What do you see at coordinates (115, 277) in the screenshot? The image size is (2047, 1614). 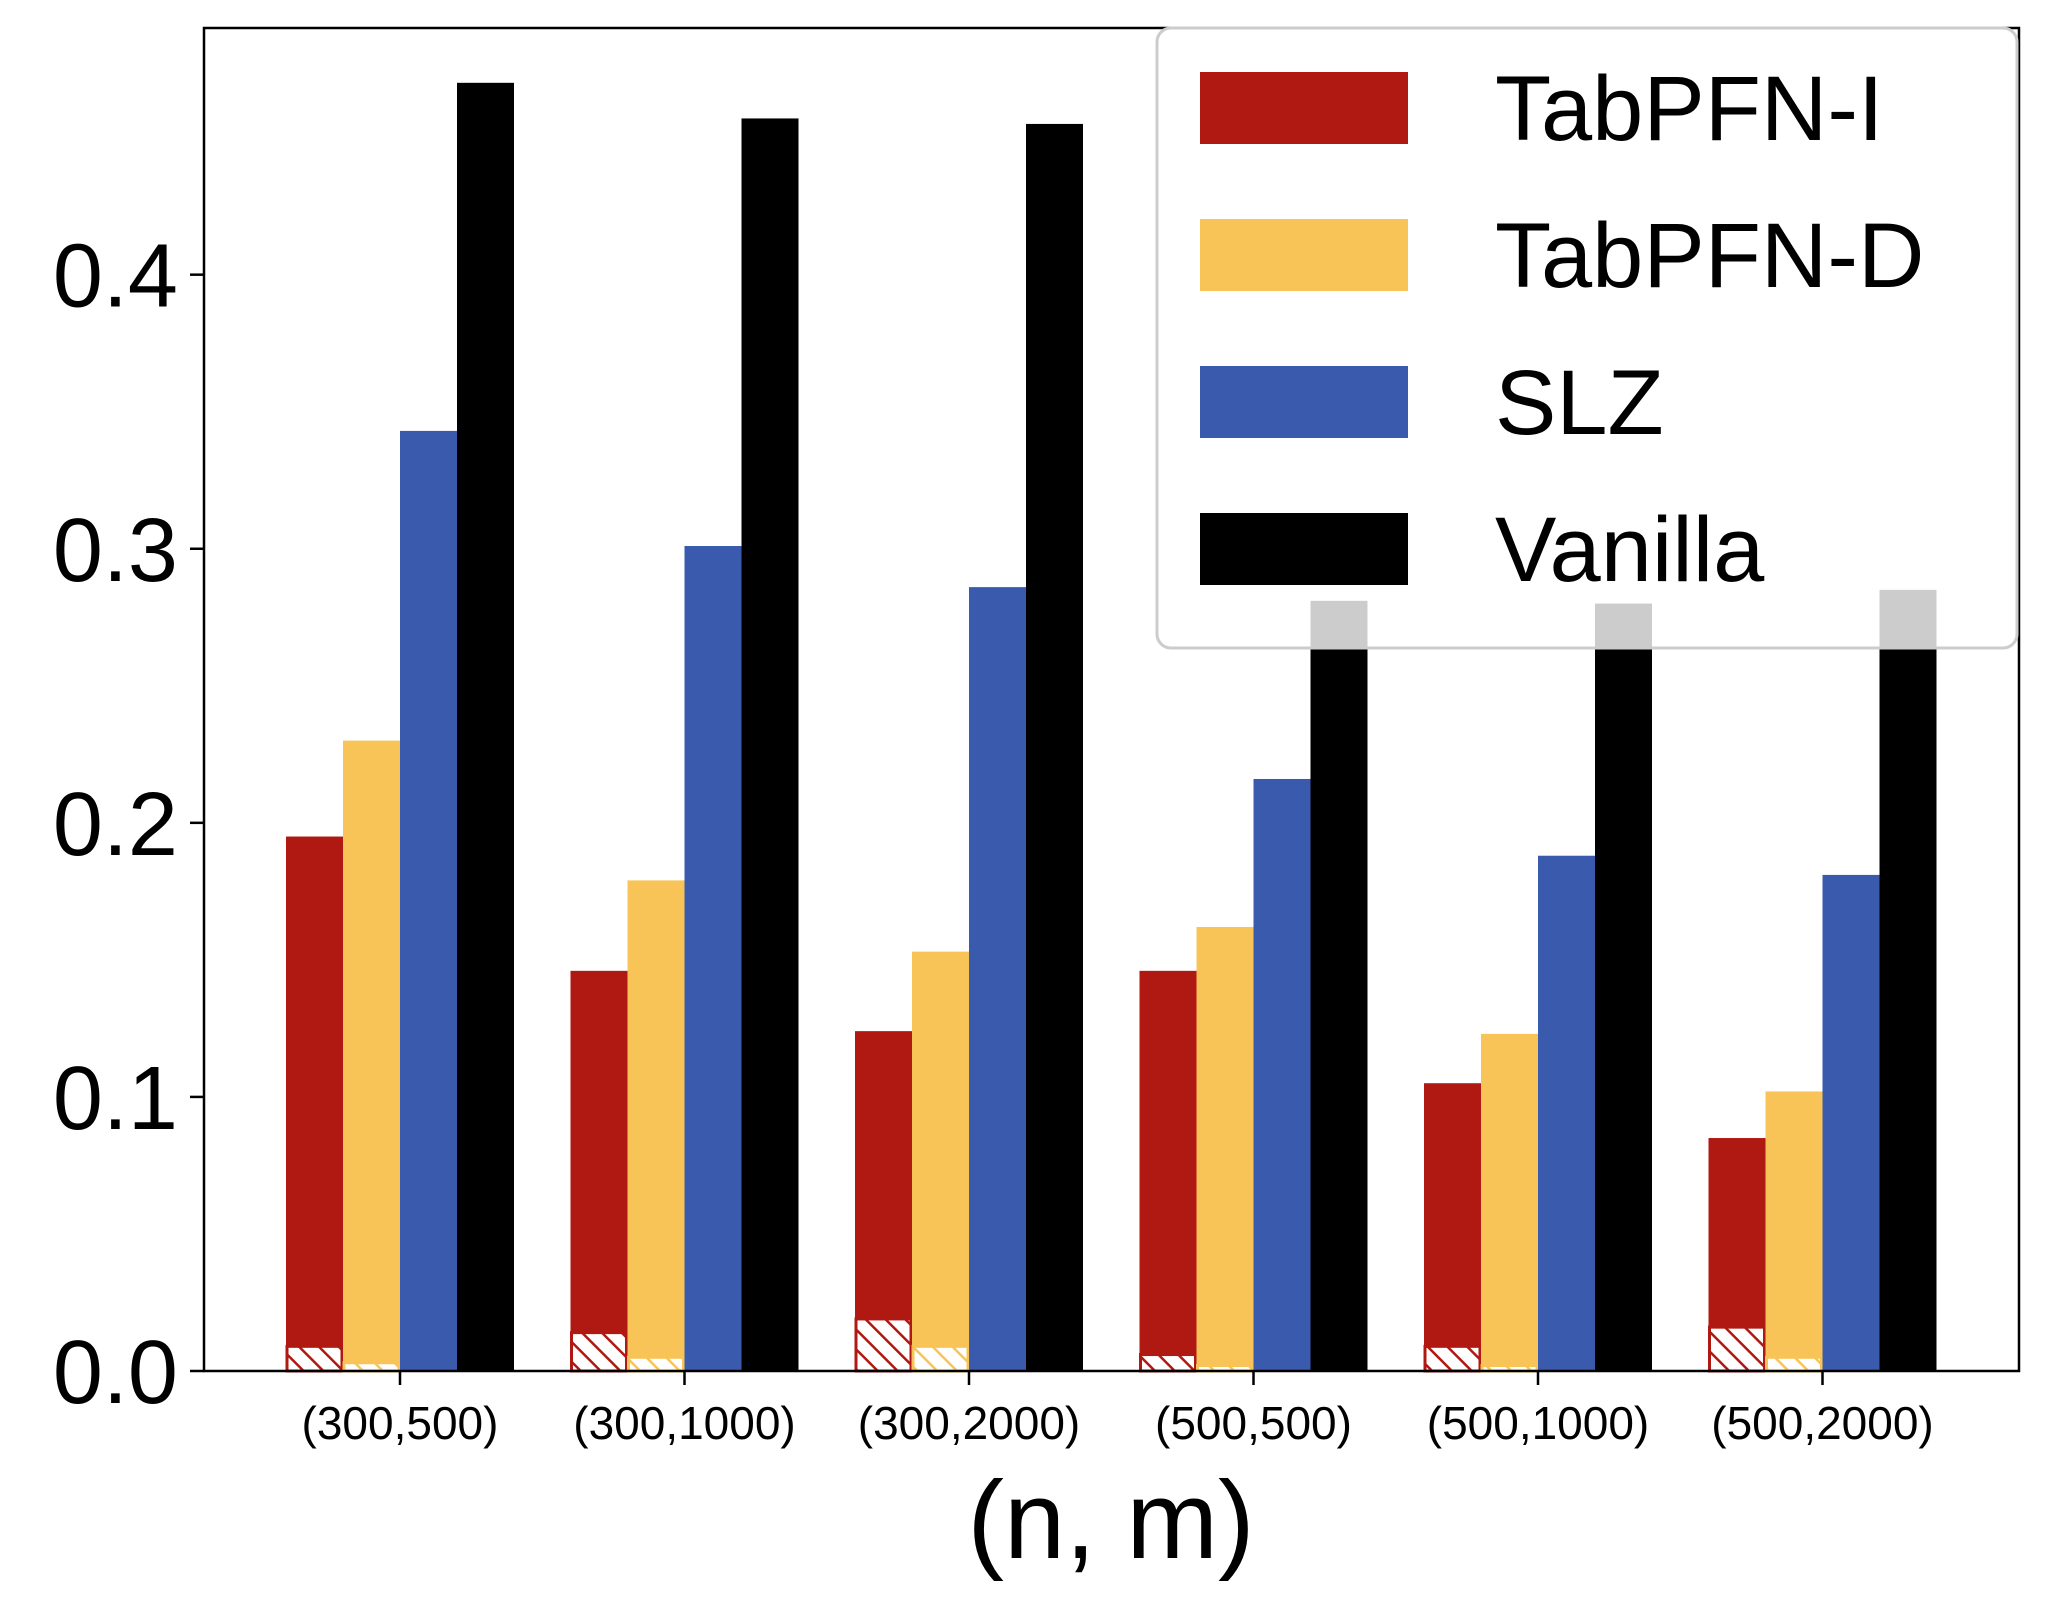 I see `y-tick-label: 0.4` at bounding box center [115, 277].